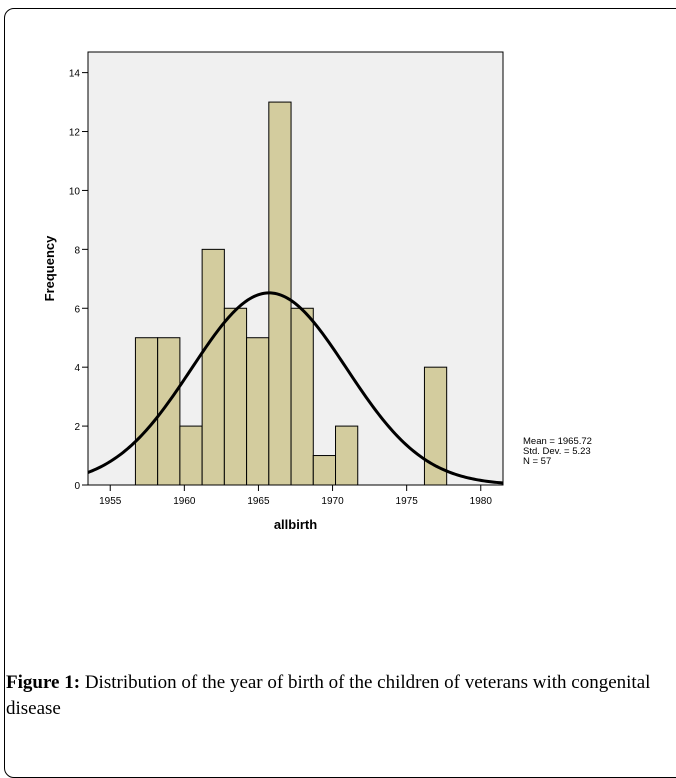  What do you see at coordinates (75, 133) in the screenshot?
I see `y-tick-label: 12` at bounding box center [75, 133].